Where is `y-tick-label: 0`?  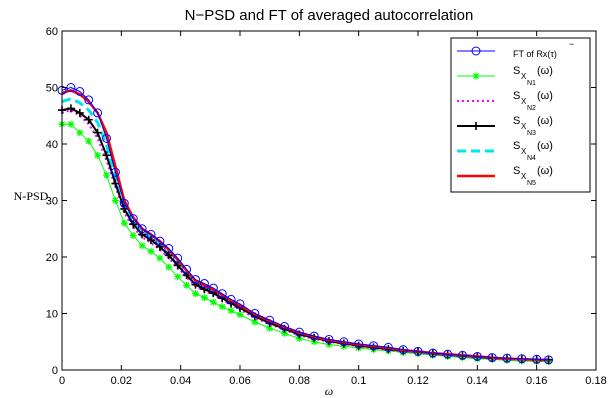 y-tick-label: 0 is located at coordinates (55, 371).